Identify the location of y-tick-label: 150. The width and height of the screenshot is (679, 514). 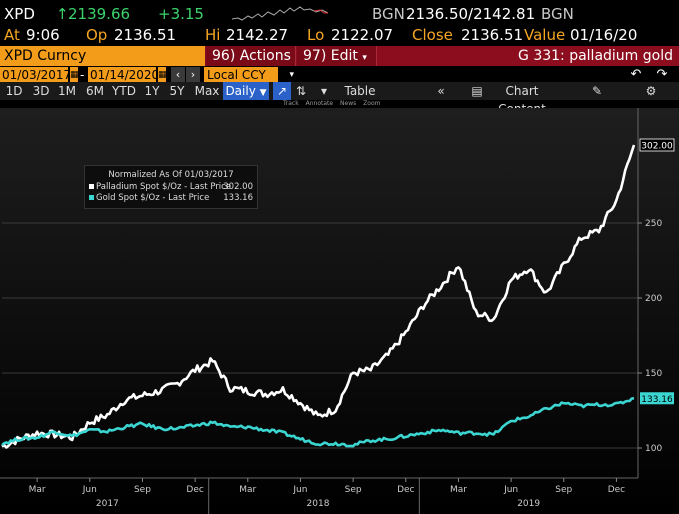
(653, 374).